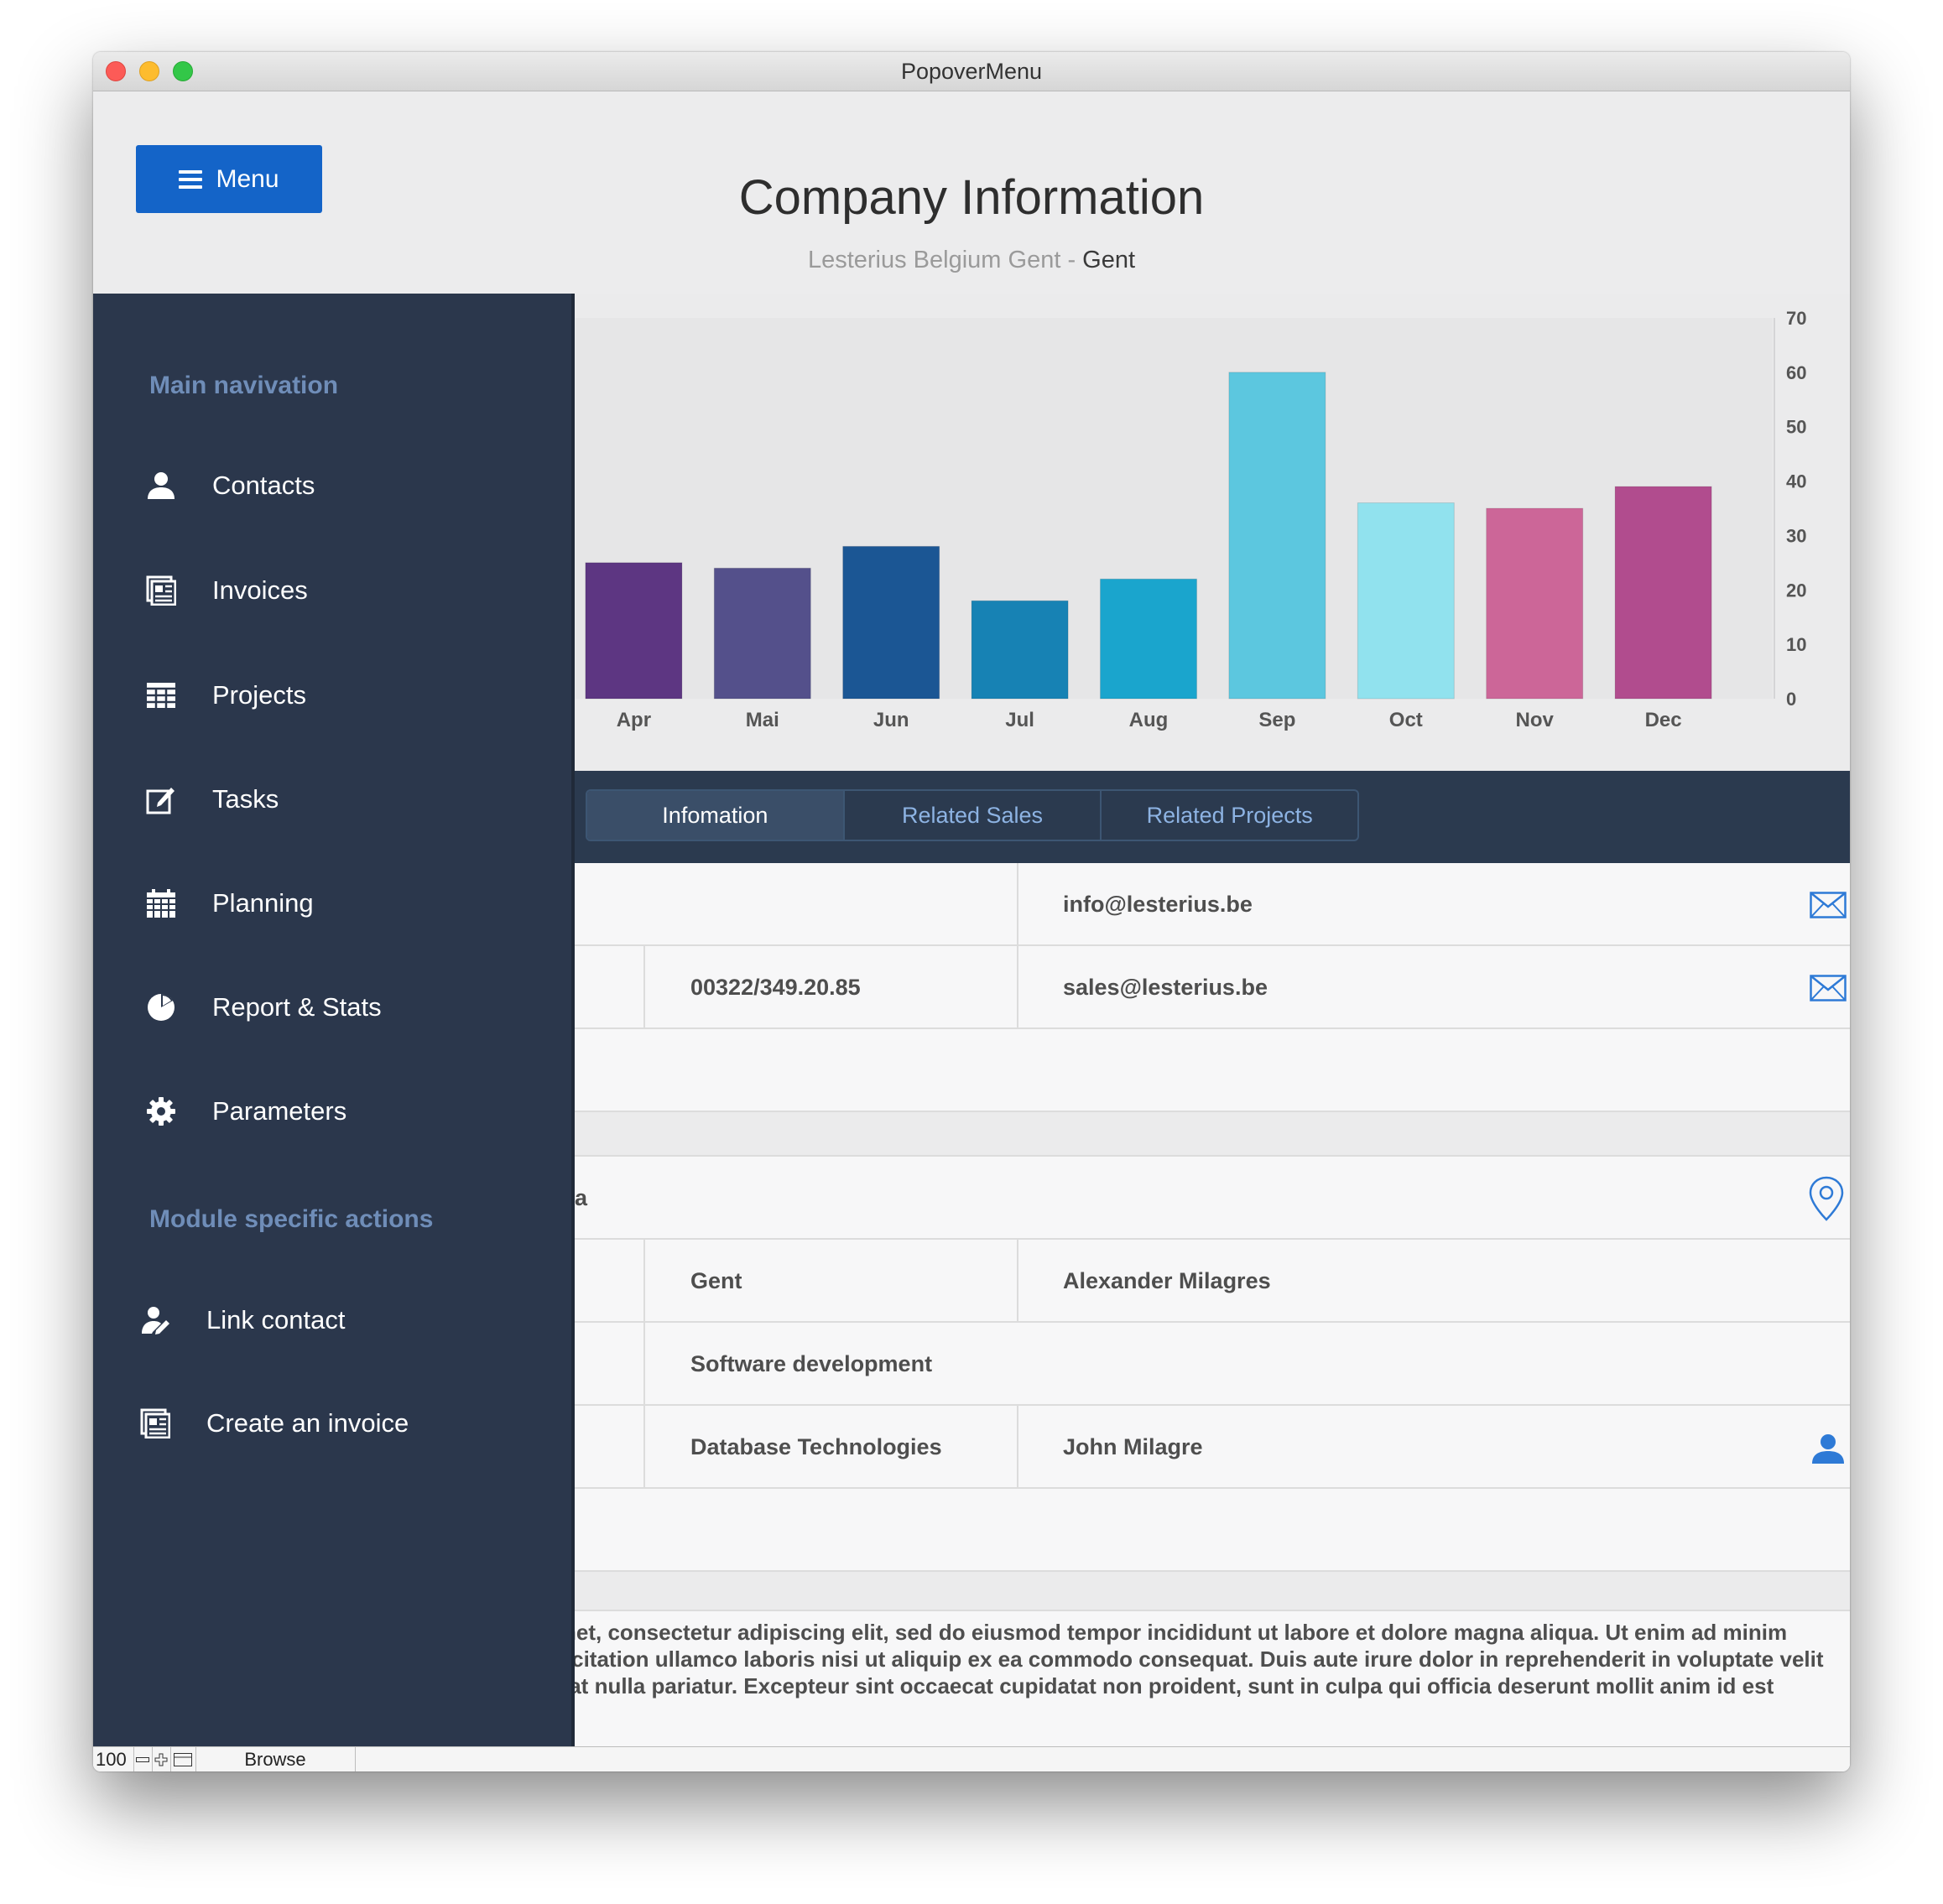 Image resolution: width=1943 pixels, height=1904 pixels. I want to click on layout-toggle-icon, so click(183, 1759).